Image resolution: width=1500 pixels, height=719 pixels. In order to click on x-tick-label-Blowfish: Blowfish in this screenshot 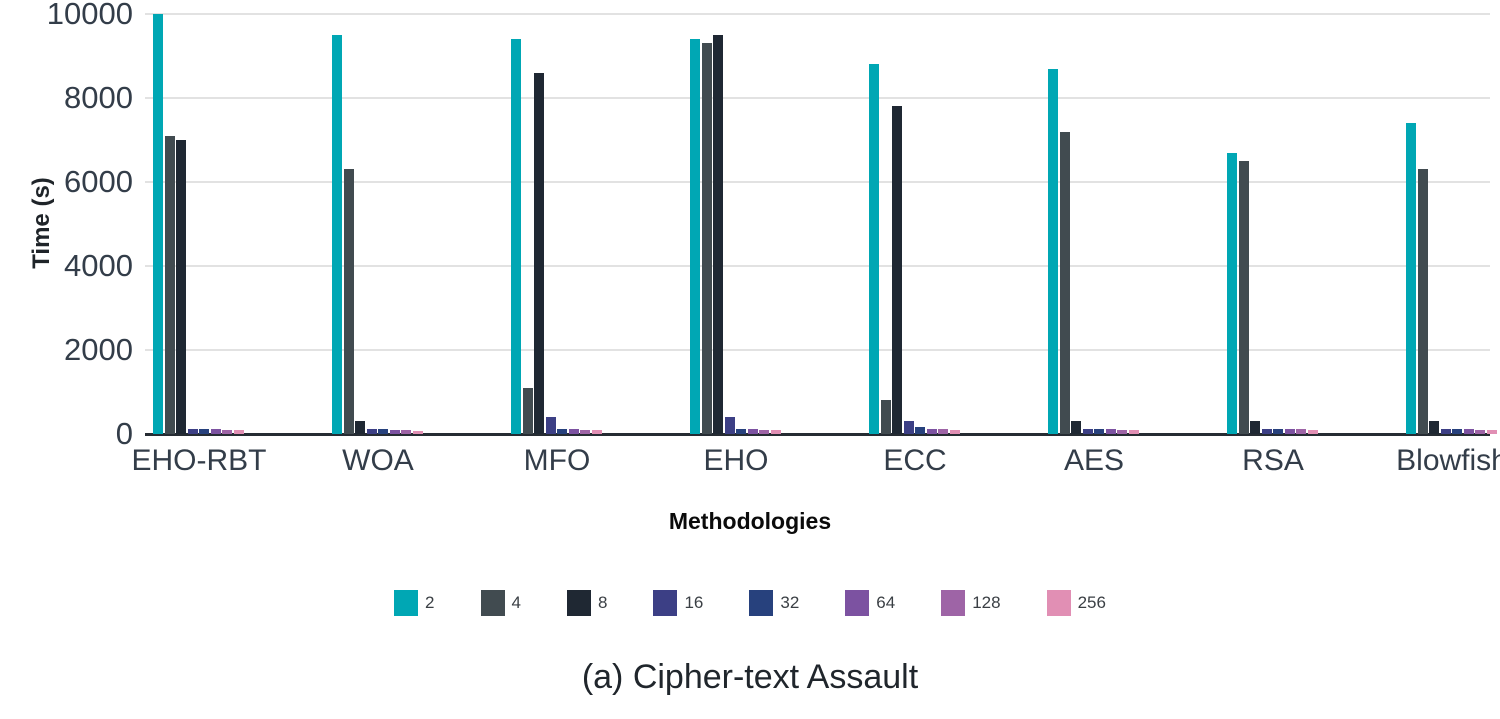, I will do `click(1448, 460)`.